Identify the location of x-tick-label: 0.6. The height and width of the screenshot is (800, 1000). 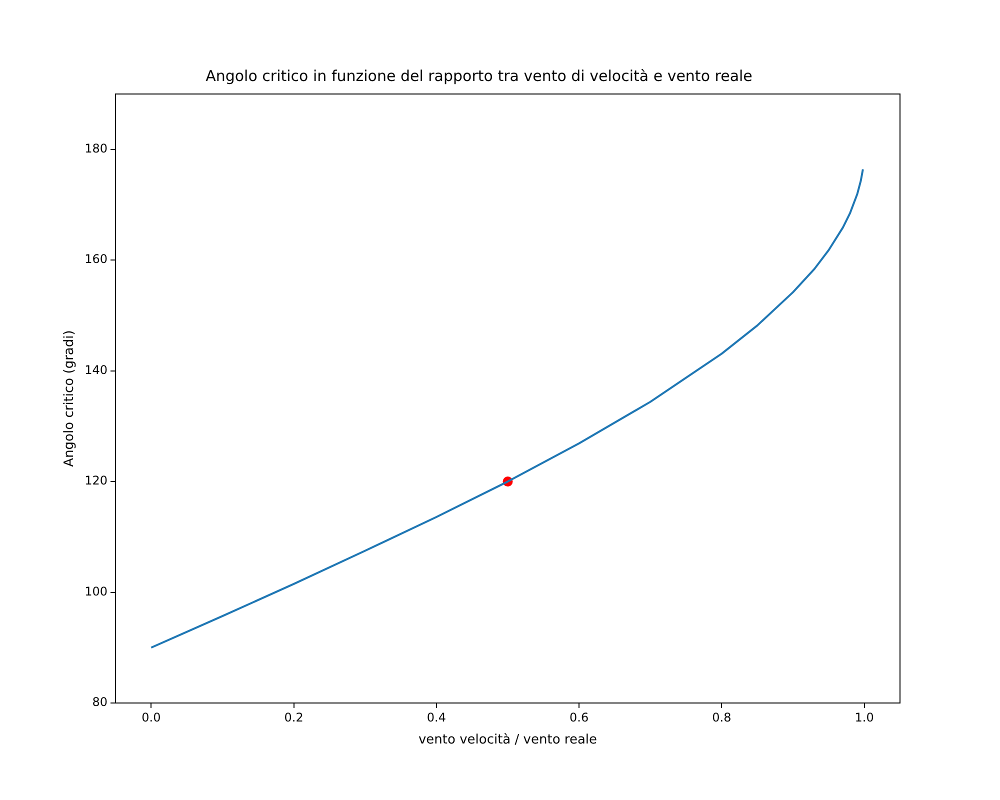
(579, 717).